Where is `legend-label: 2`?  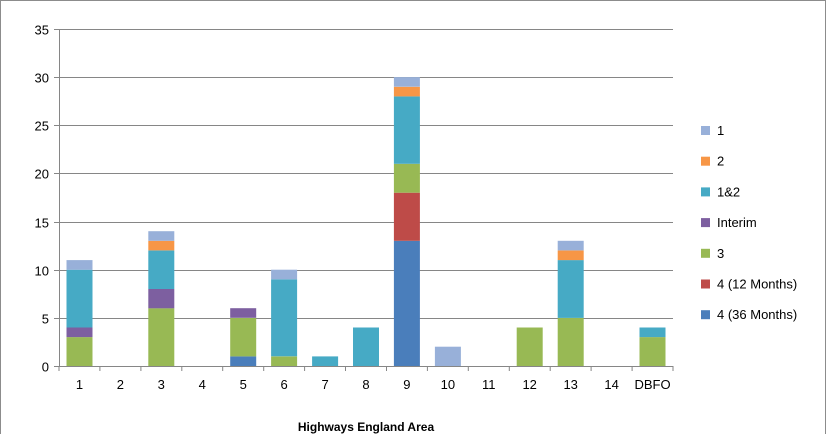 legend-label: 2 is located at coordinates (720, 161).